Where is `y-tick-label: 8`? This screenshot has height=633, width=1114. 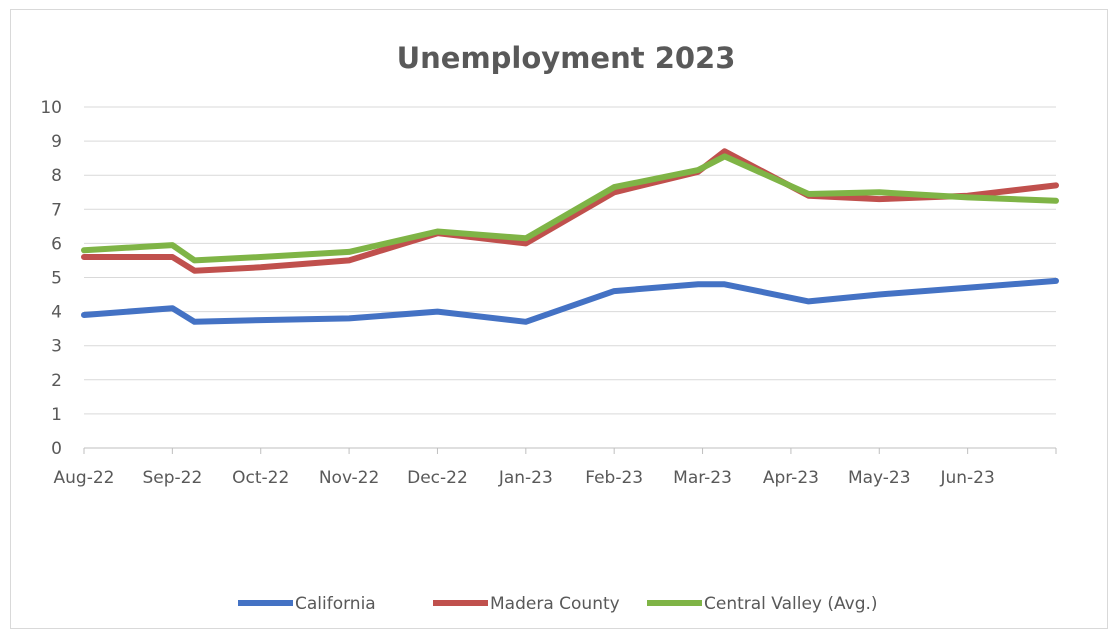
y-tick-label: 8 is located at coordinates (56, 176).